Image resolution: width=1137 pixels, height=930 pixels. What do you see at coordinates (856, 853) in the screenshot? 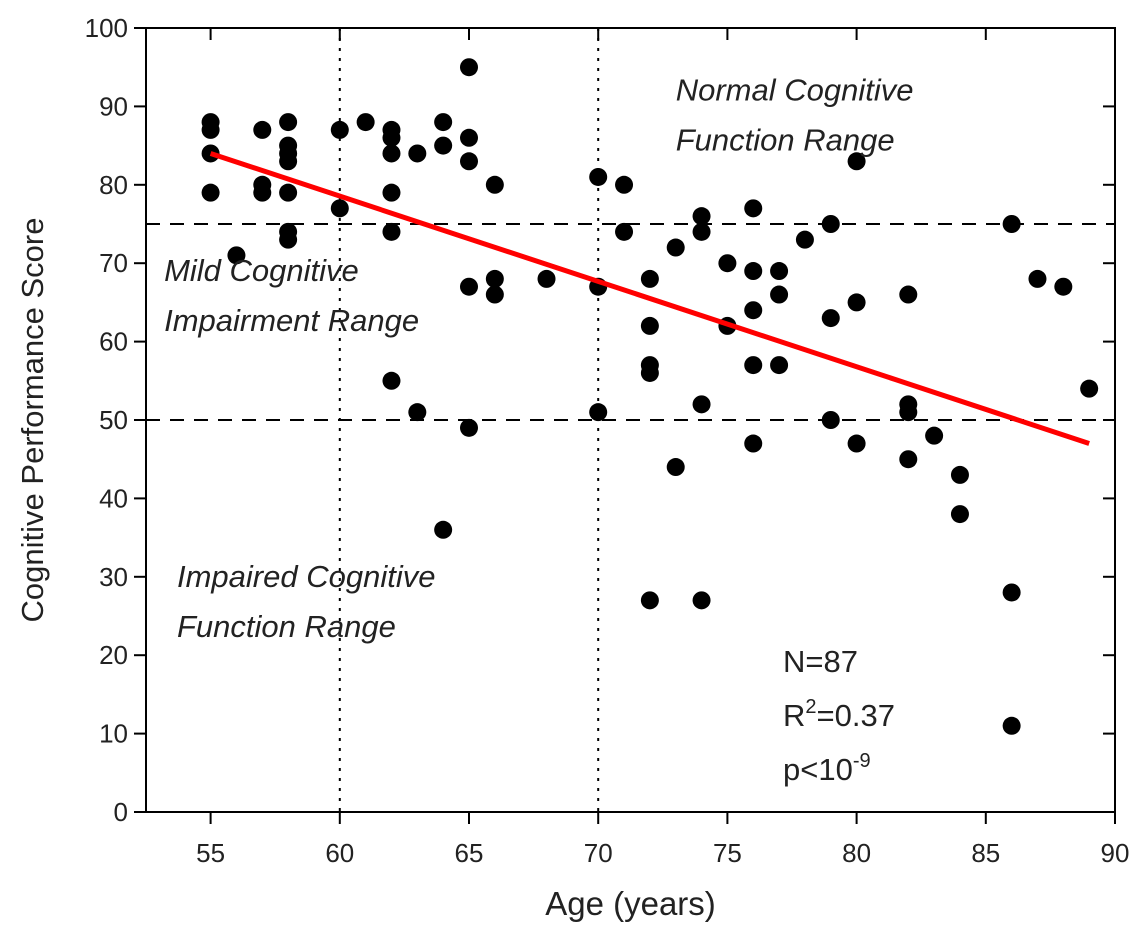
I see `x-tick-label: 80` at bounding box center [856, 853].